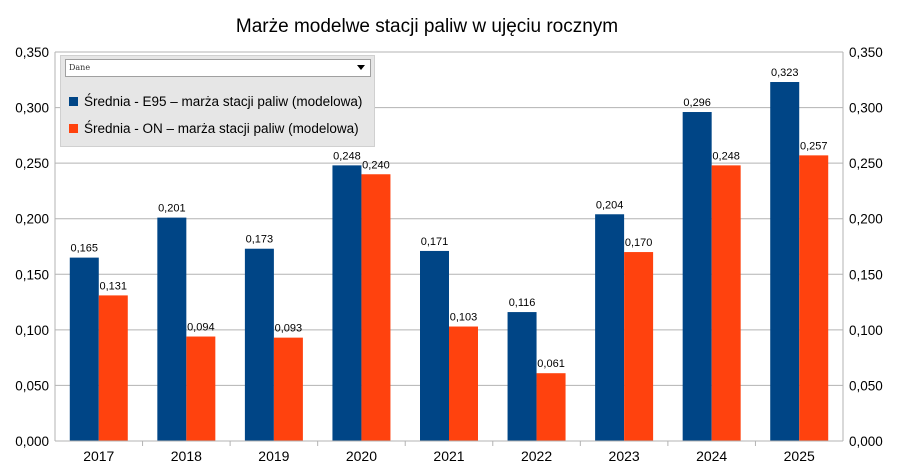 The width and height of the screenshot is (898, 471). I want to click on bar-value-label: 0,093, so click(289, 329).